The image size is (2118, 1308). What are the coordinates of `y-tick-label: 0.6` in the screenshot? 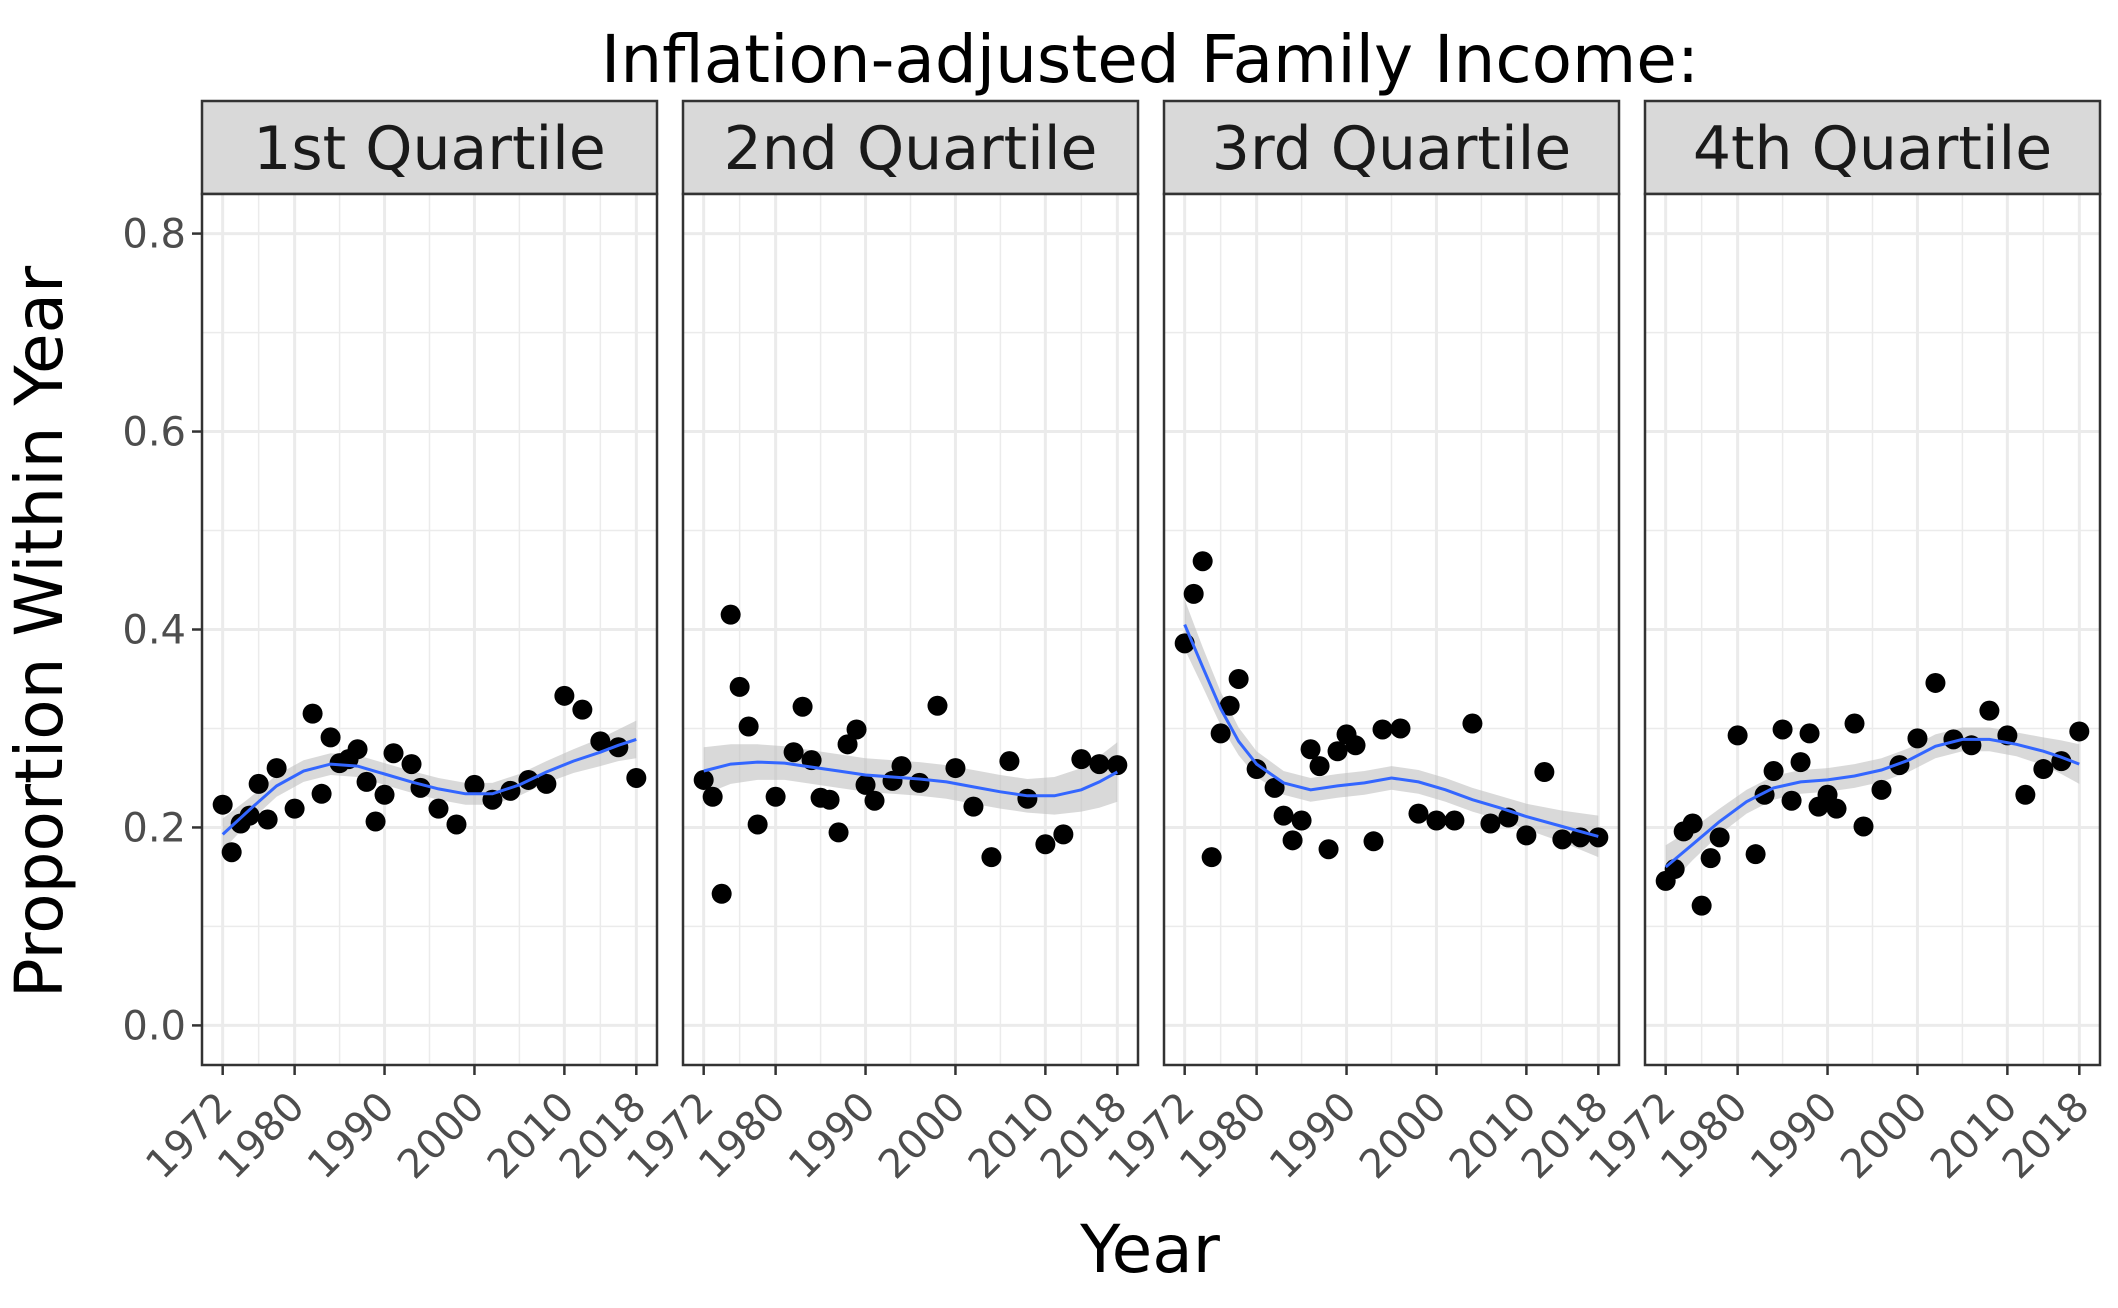 It's located at (154, 433).